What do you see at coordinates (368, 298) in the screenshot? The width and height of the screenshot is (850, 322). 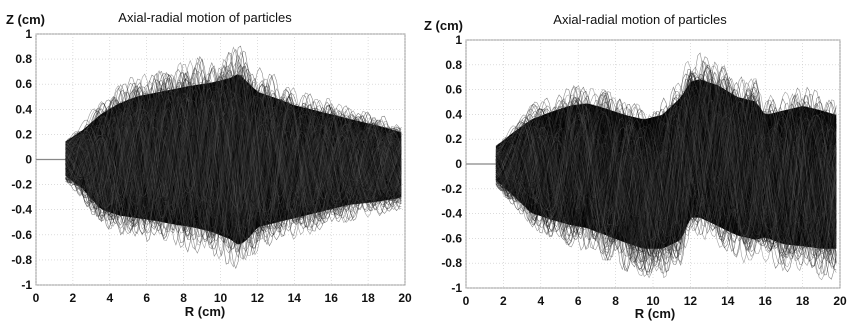 I see `x-tick-label: 18` at bounding box center [368, 298].